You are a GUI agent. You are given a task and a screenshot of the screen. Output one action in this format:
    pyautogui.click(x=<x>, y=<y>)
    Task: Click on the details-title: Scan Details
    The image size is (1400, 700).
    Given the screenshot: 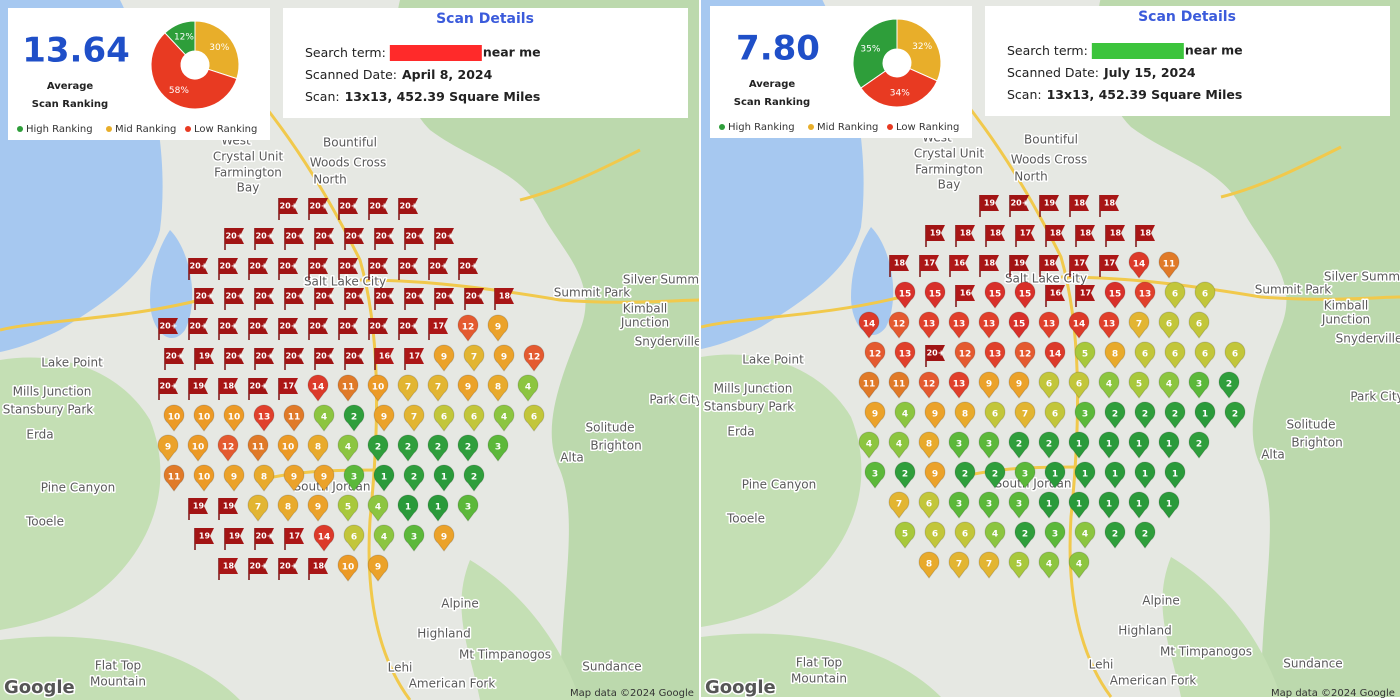 What is the action you would take?
    pyautogui.click(x=1187, y=17)
    